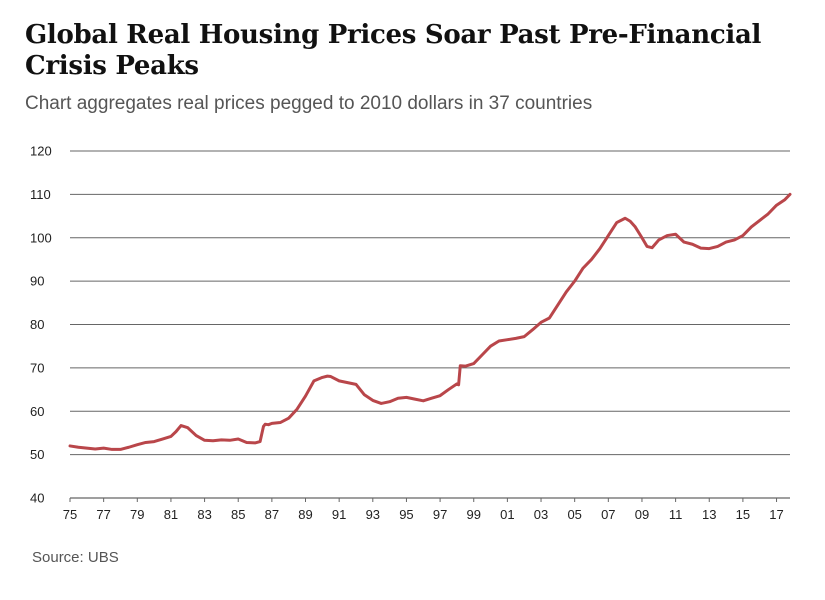  I want to click on y-tick-label: 80, so click(37, 324).